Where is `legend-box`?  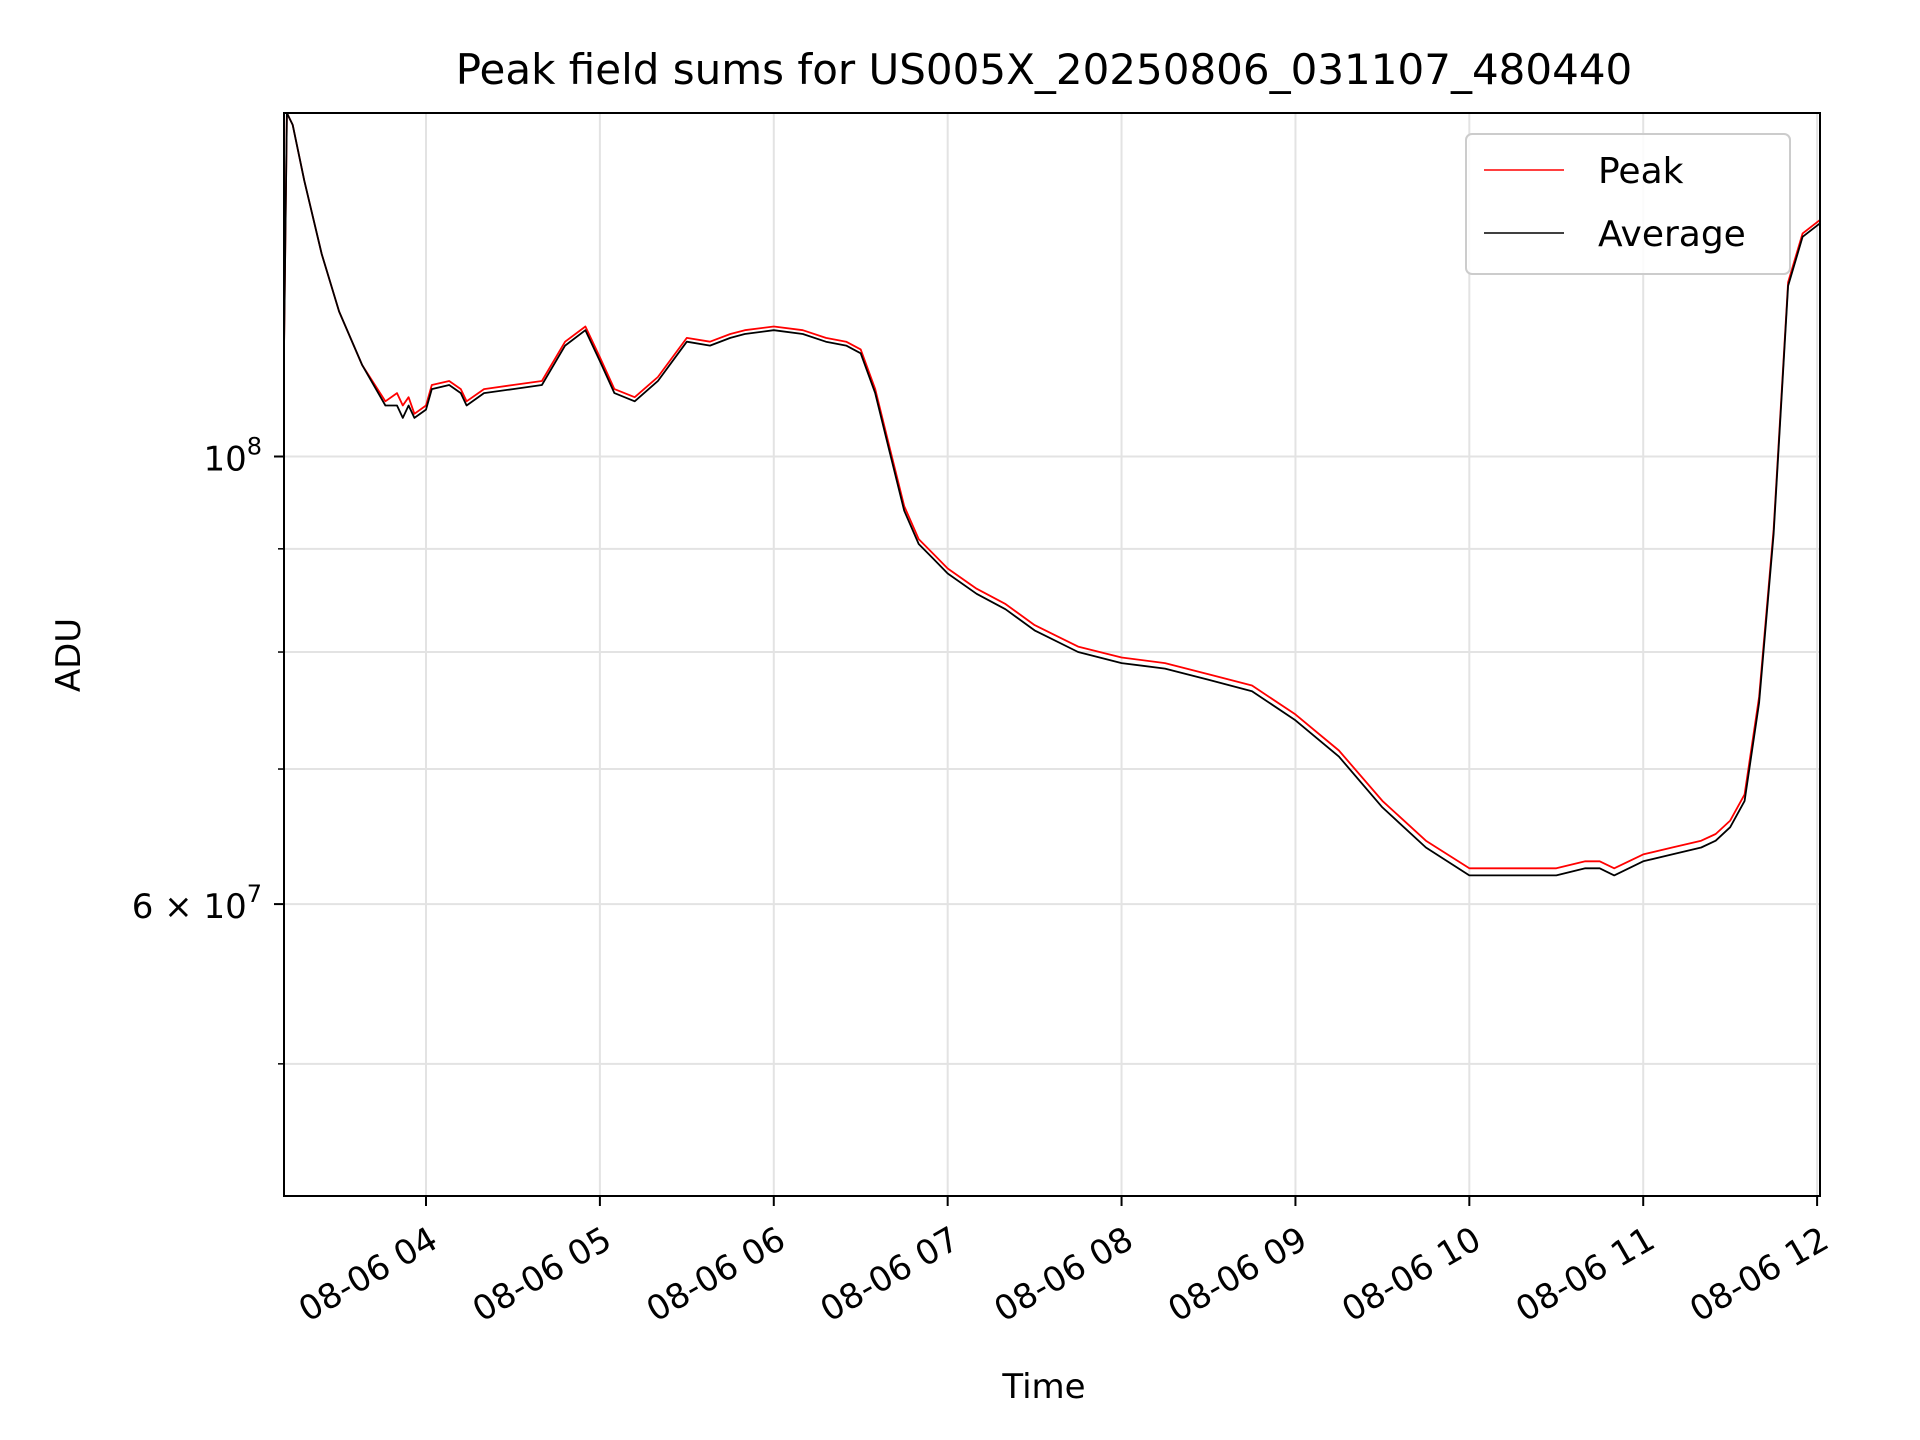 legend-box is located at coordinates (1628, 204).